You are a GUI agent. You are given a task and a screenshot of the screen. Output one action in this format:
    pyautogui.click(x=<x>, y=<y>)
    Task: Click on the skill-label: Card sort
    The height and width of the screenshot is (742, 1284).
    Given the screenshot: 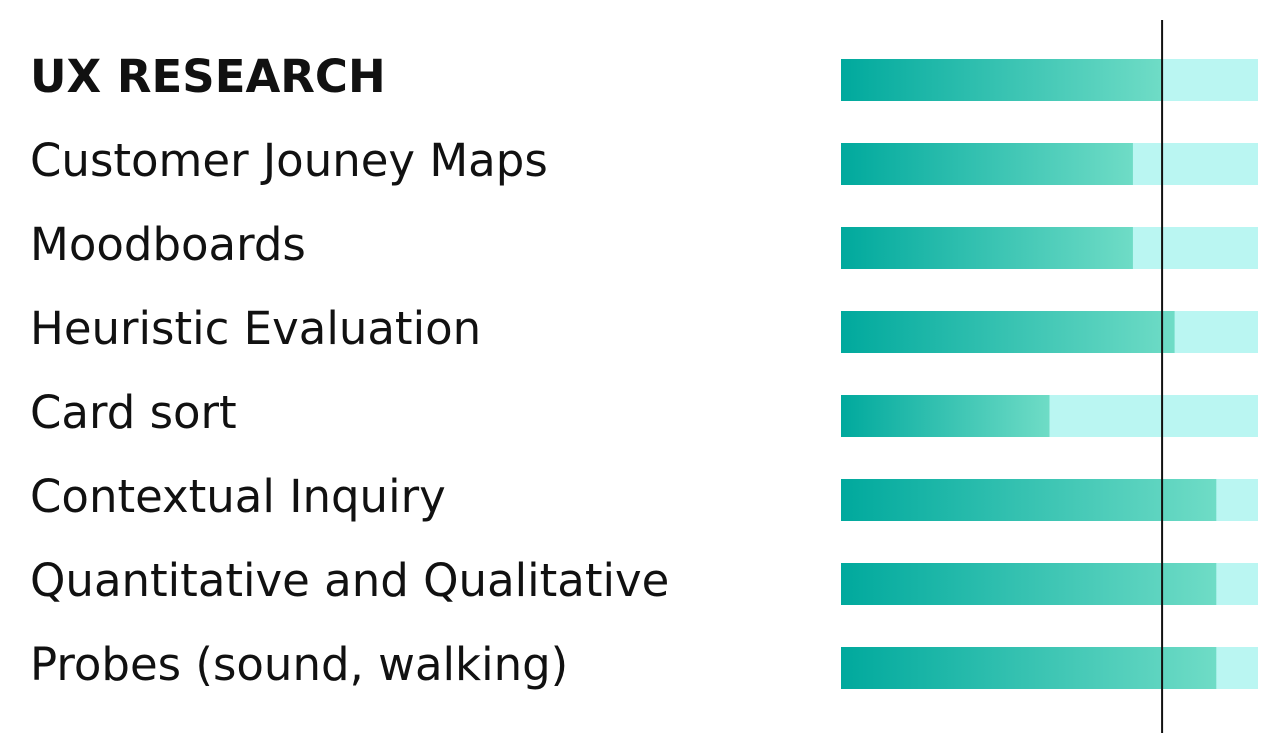 What is the action you would take?
    pyautogui.click(x=133, y=412)
    